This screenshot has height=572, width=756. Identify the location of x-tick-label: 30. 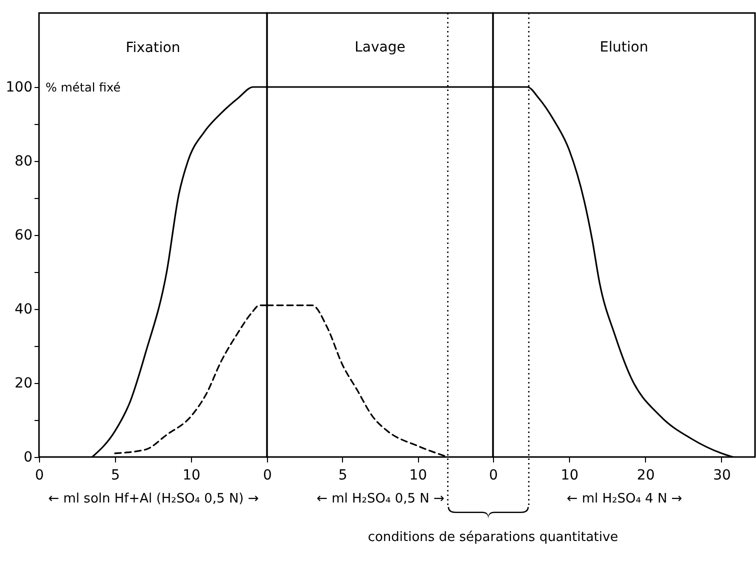
(722, 476).